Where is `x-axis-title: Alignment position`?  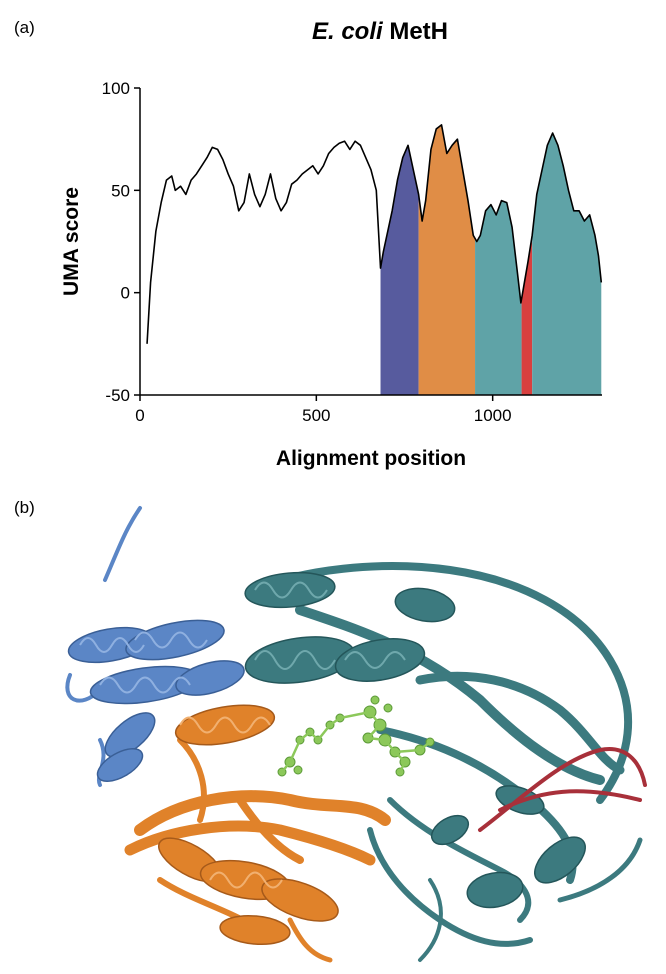
x-axis-title: Alignment position is located at coordinates (371, 458).